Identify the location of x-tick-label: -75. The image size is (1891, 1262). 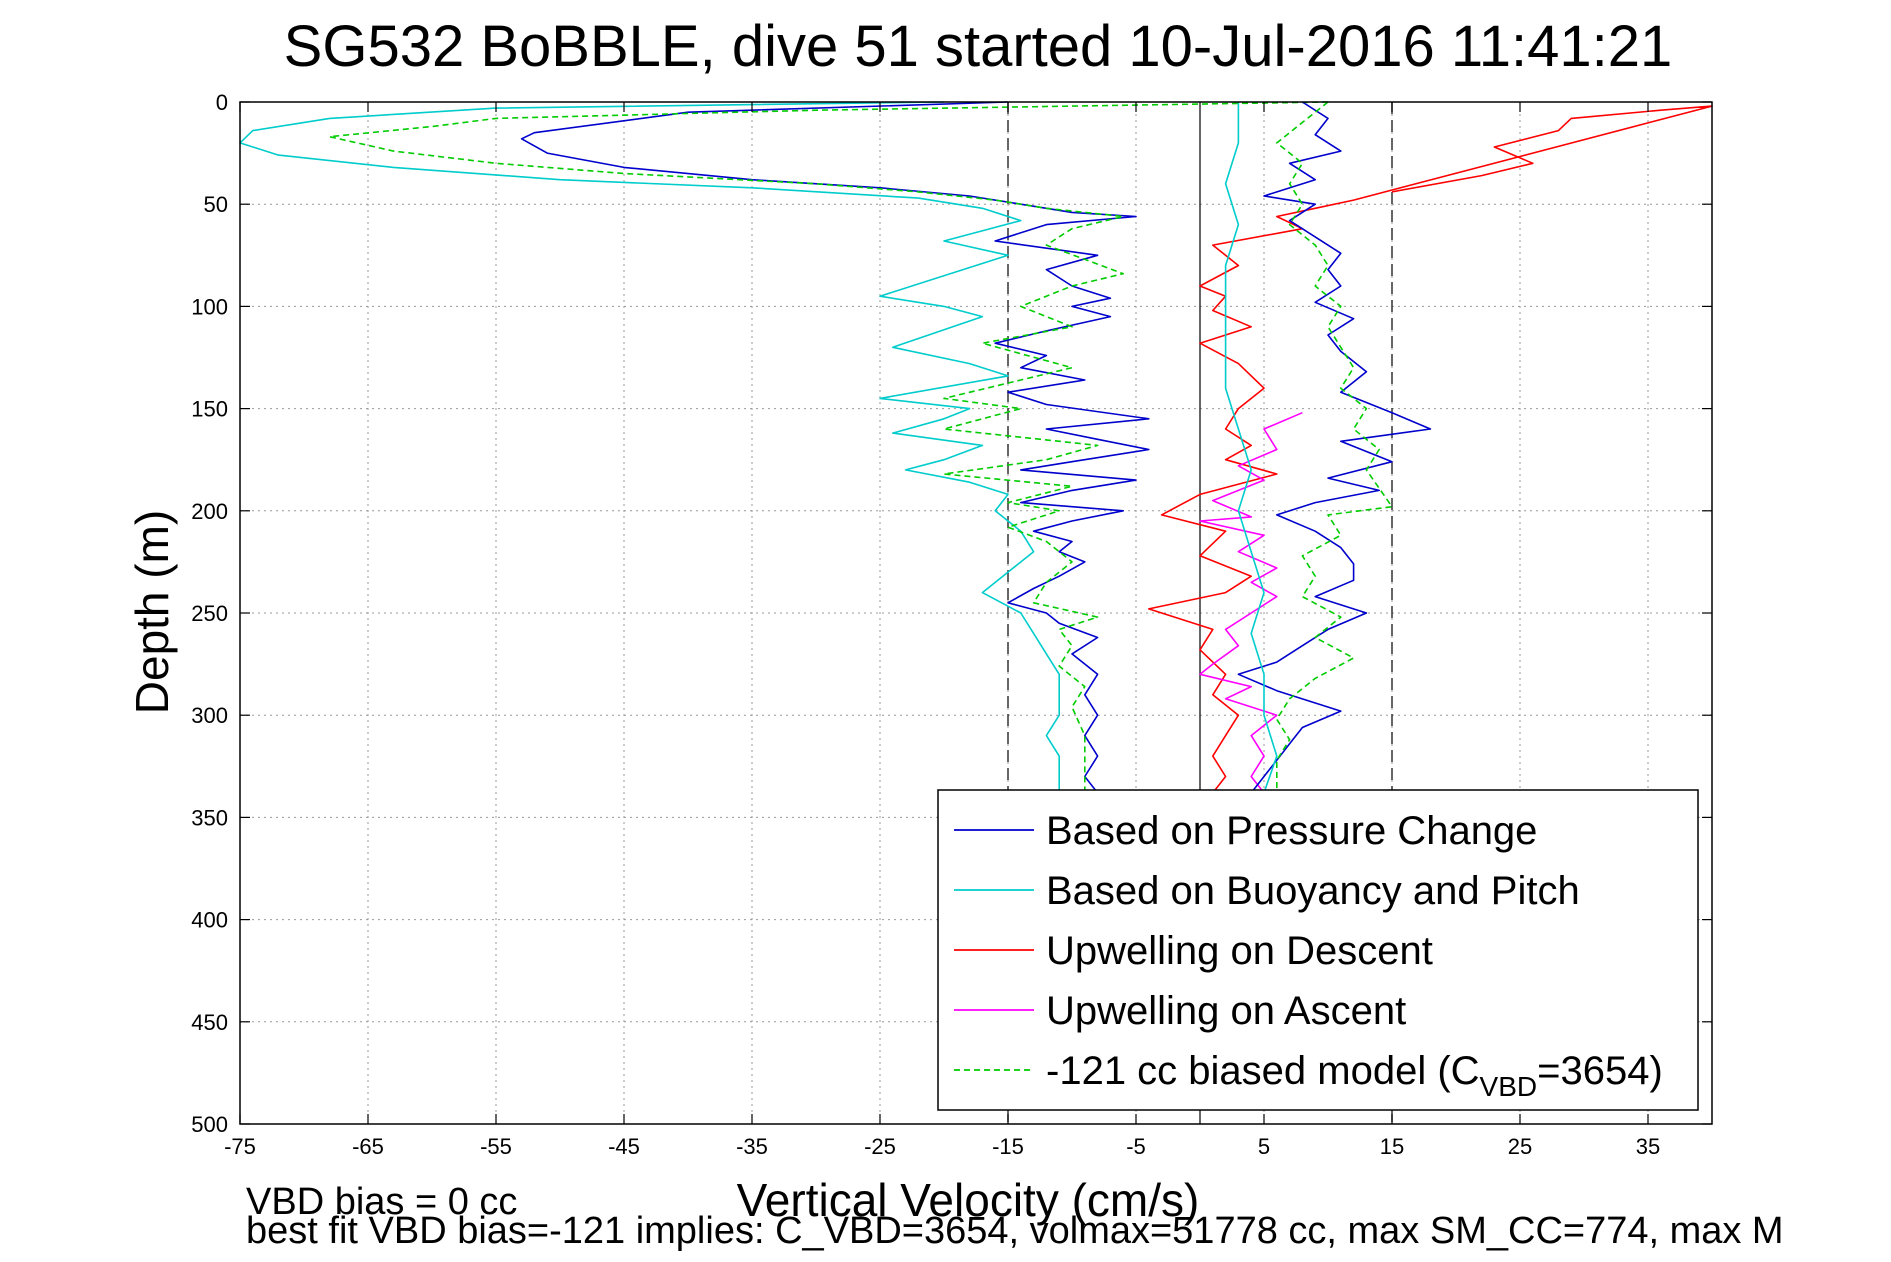
(240, 1146).